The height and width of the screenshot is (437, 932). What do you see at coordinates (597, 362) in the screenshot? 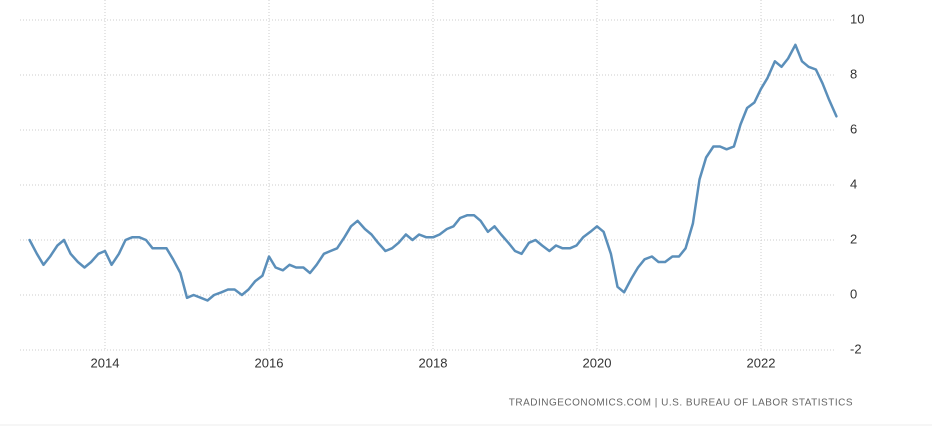
I see `x-tick-label: 2020` at bounding box center [597, 362].